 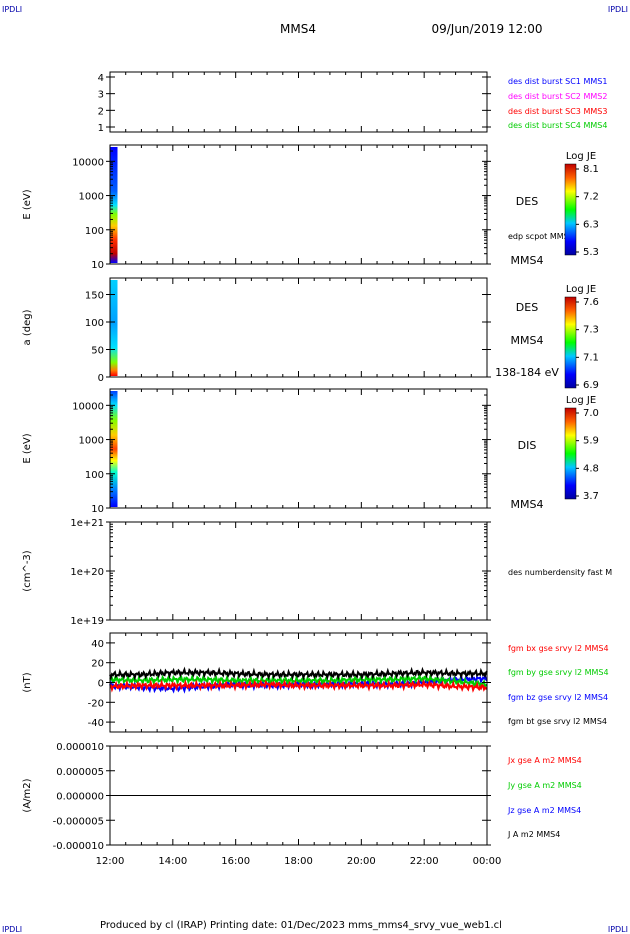 I want to click on side-label: edp scpot MMS4, so click(x=541, y=236).